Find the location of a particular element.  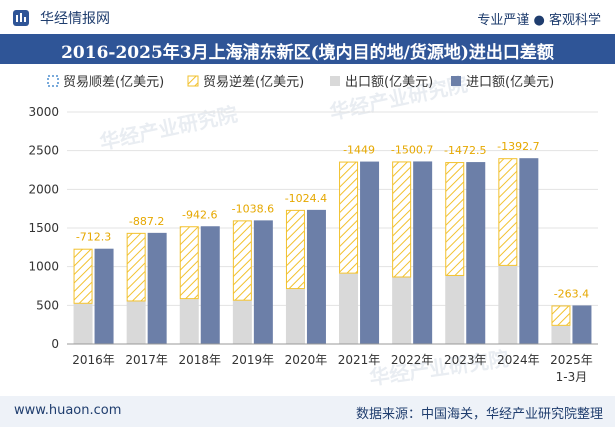

y-tick-label: 500 is located at coordinates (47, 305).